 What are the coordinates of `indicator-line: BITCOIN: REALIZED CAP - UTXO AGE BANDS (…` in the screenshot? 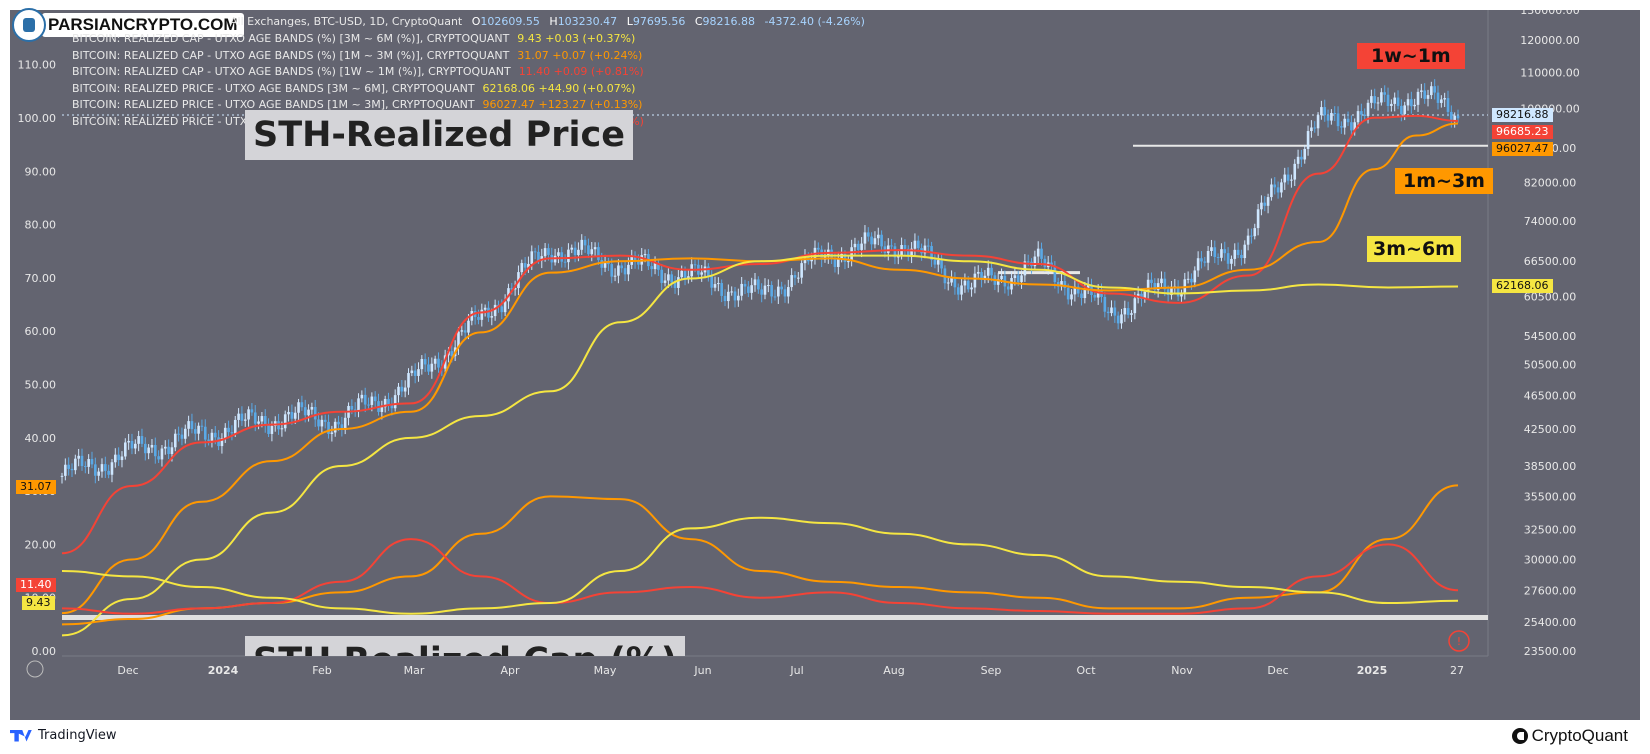 It's located at (357, 55).